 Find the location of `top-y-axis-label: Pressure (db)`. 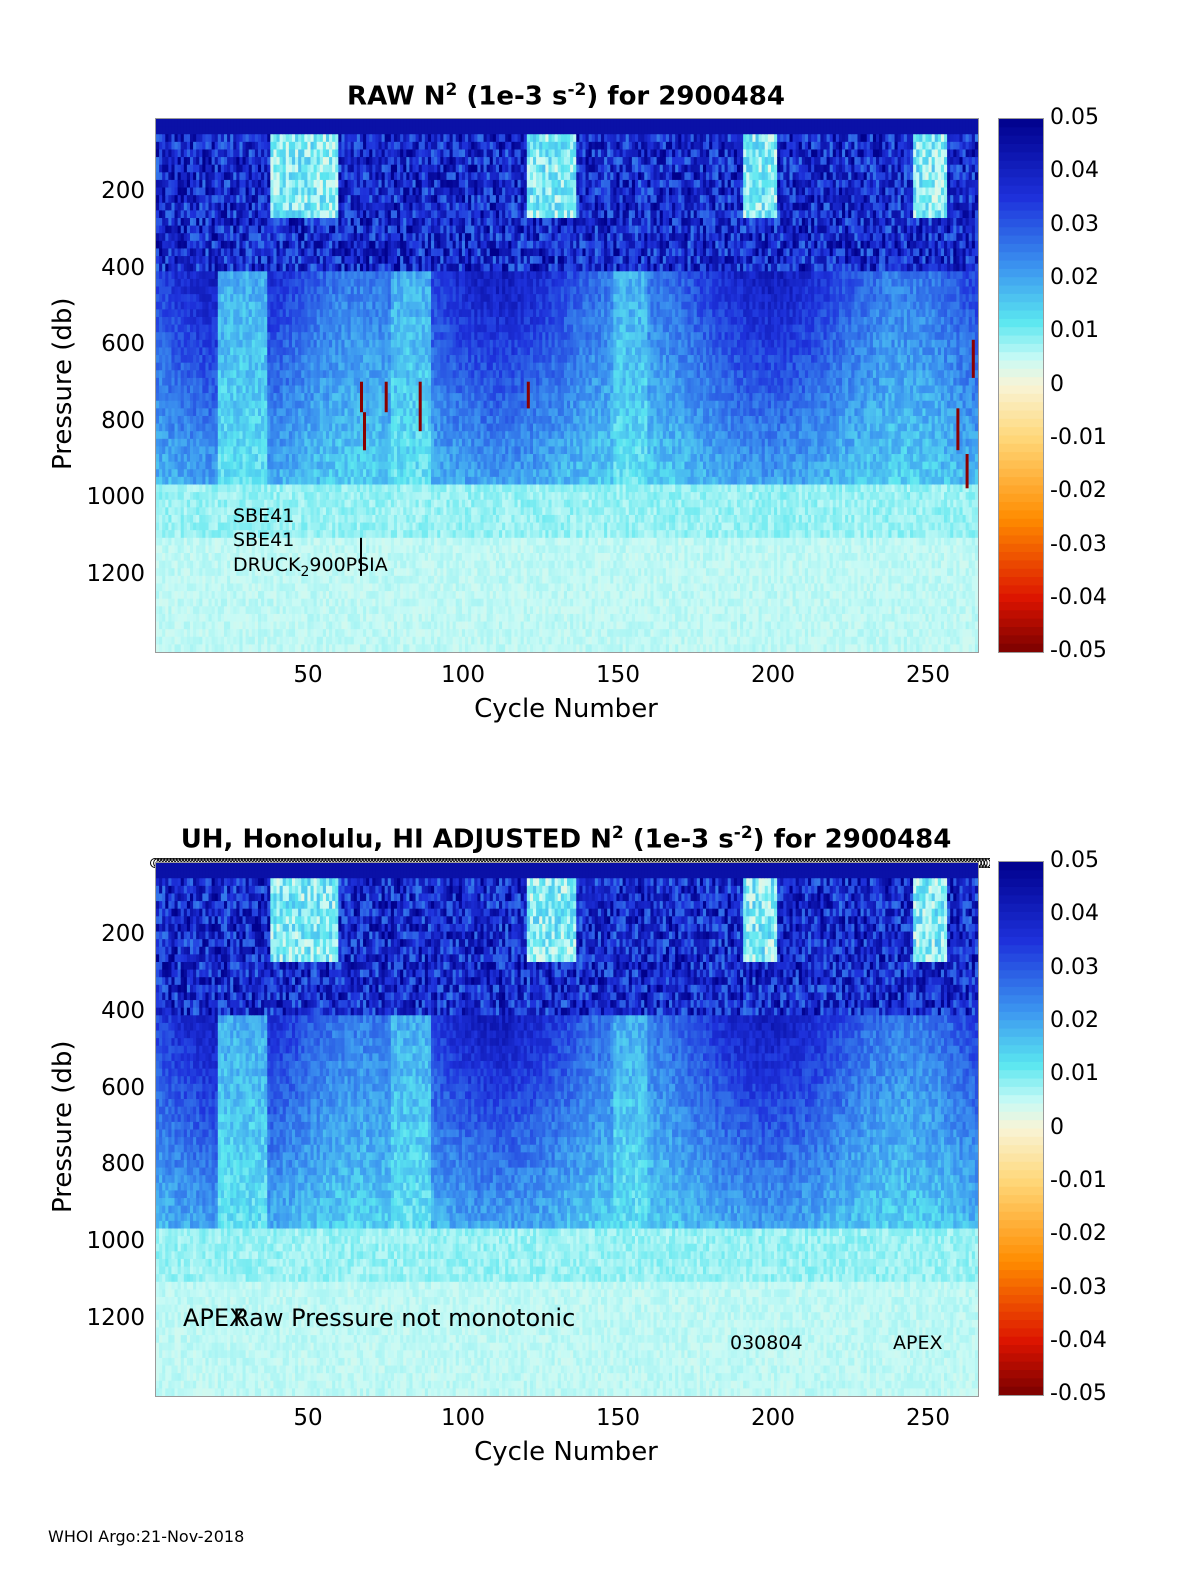

top-y-axis-label: Pressure (db) is located at coordinates (63, 383).